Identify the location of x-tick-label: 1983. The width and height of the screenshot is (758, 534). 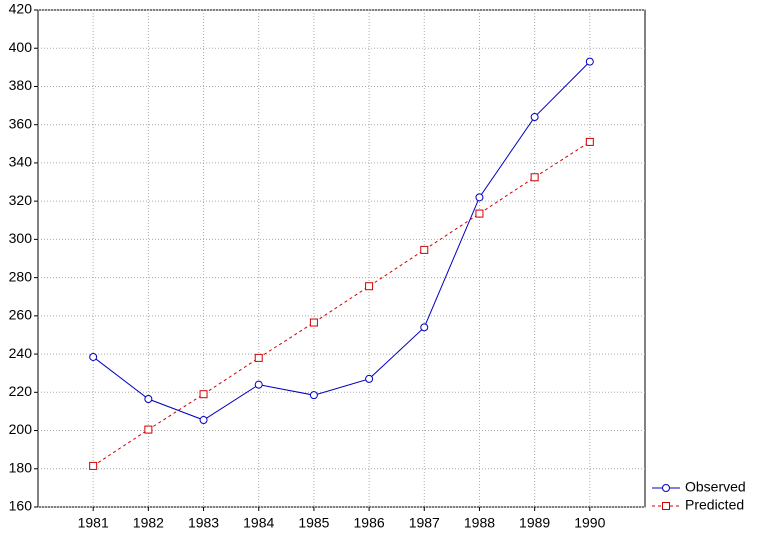
(203, 523).